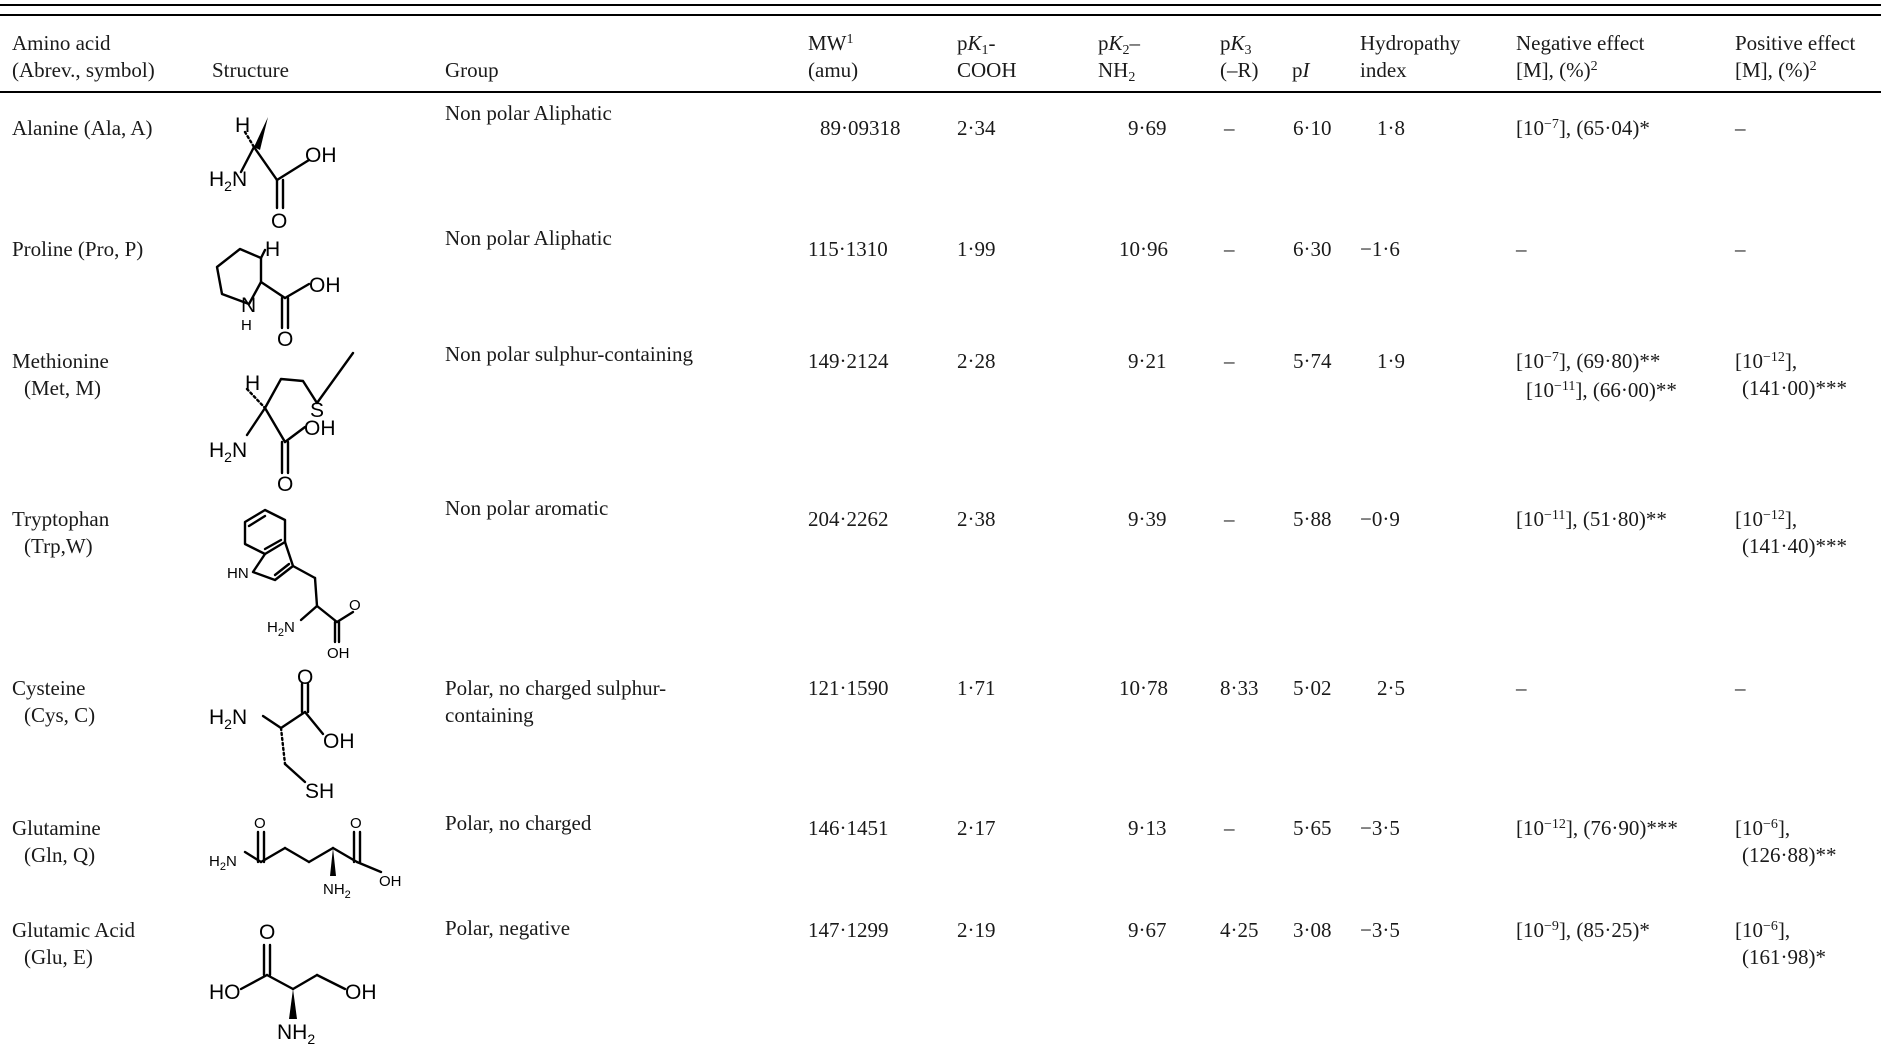 Image resolution: width=1881 pixels, height=1047 pixels. I want to click on row-tryptophan-mw: 204·2262, so click(848, 519).